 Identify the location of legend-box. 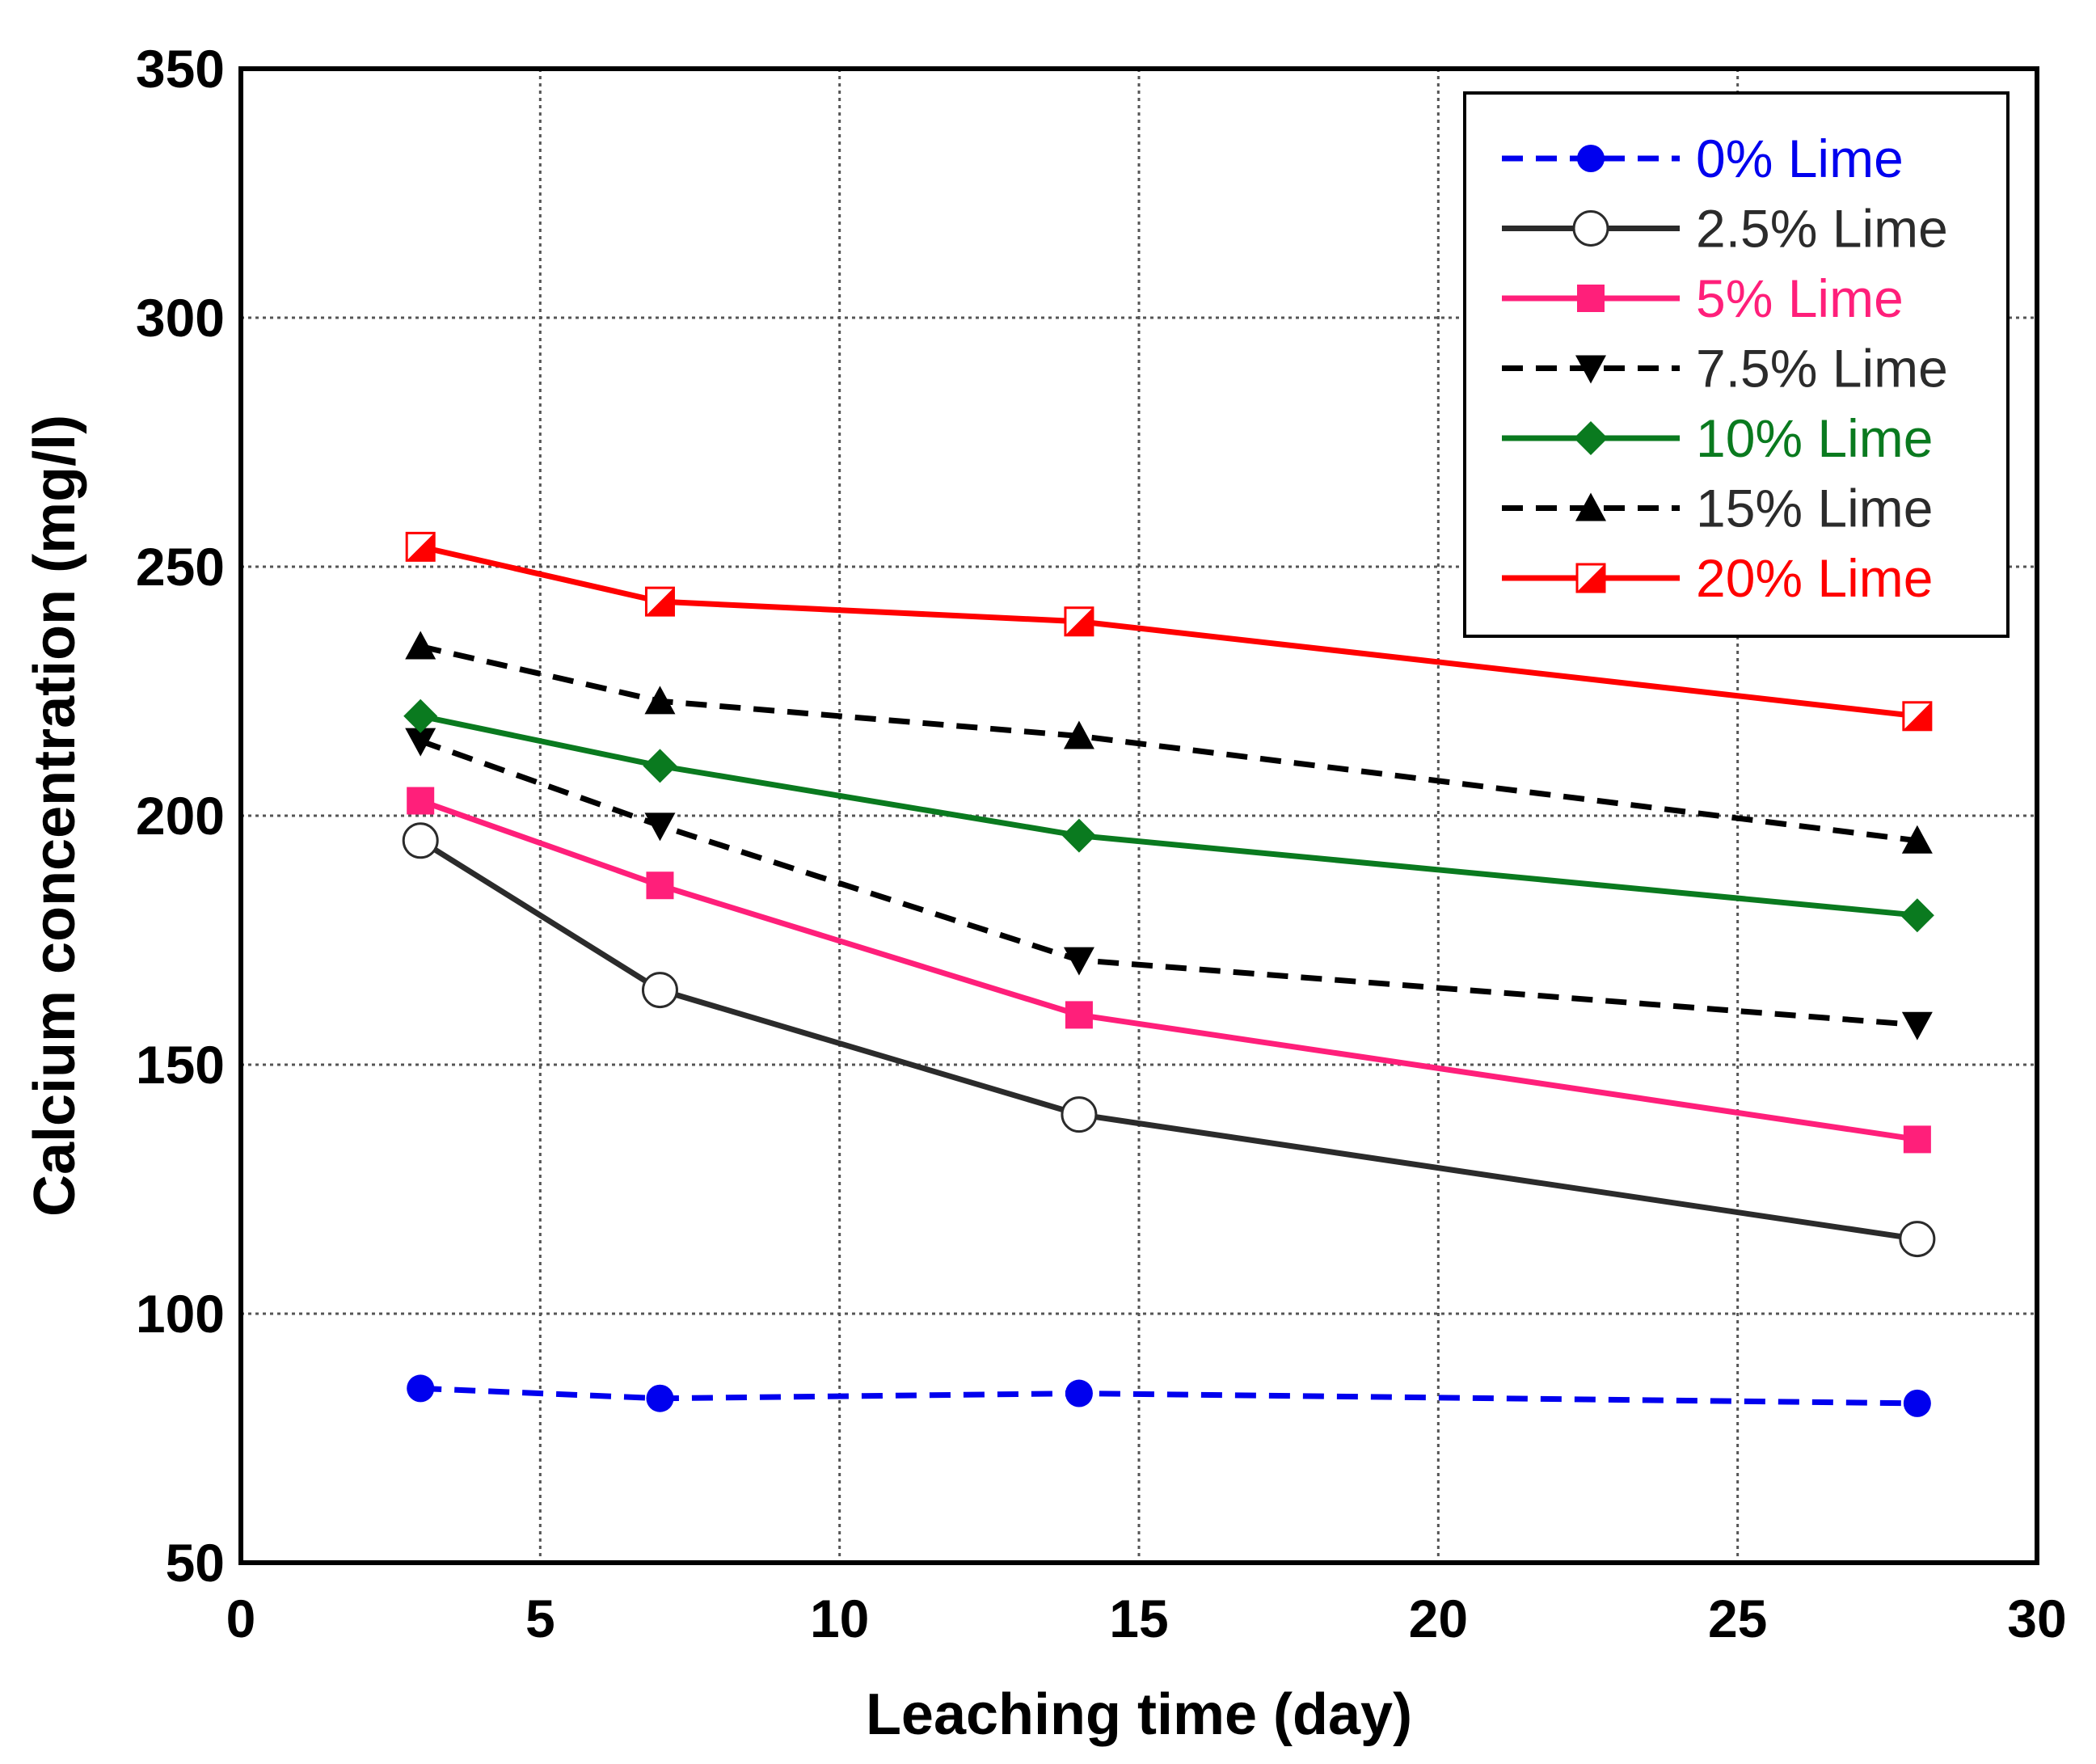
(1736, 365).